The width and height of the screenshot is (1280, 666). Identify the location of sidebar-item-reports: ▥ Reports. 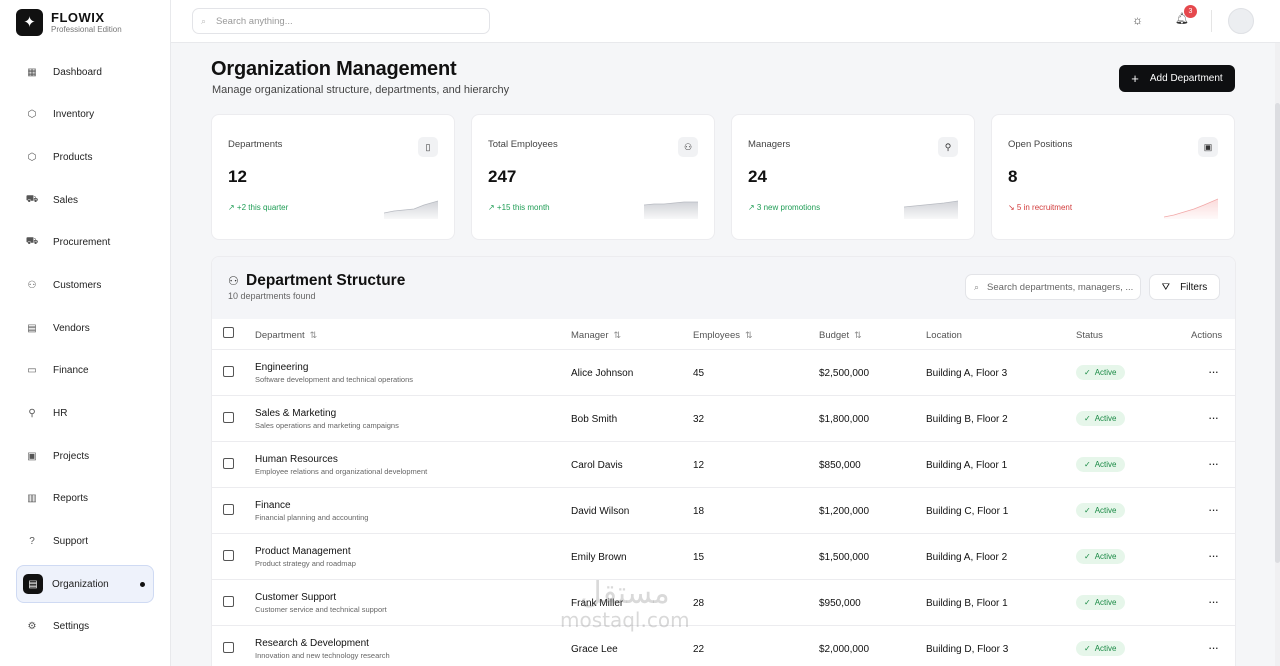
(85, 499).